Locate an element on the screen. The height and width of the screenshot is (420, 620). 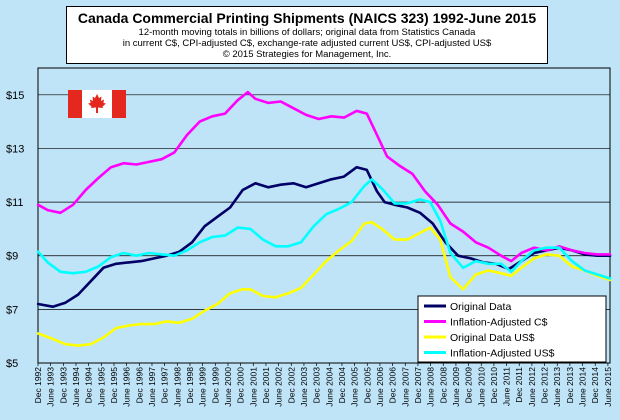
x-tick-label: Dec 1995 is located at coordinates (114, 385).